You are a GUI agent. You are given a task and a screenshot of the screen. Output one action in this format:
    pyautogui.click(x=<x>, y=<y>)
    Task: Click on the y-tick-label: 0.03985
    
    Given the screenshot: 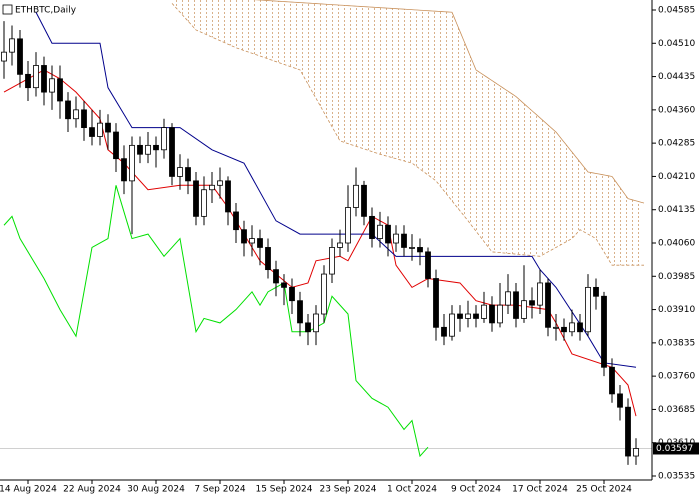 What is the action you would take?
    pyautogui.click(x=676, y=277)
    